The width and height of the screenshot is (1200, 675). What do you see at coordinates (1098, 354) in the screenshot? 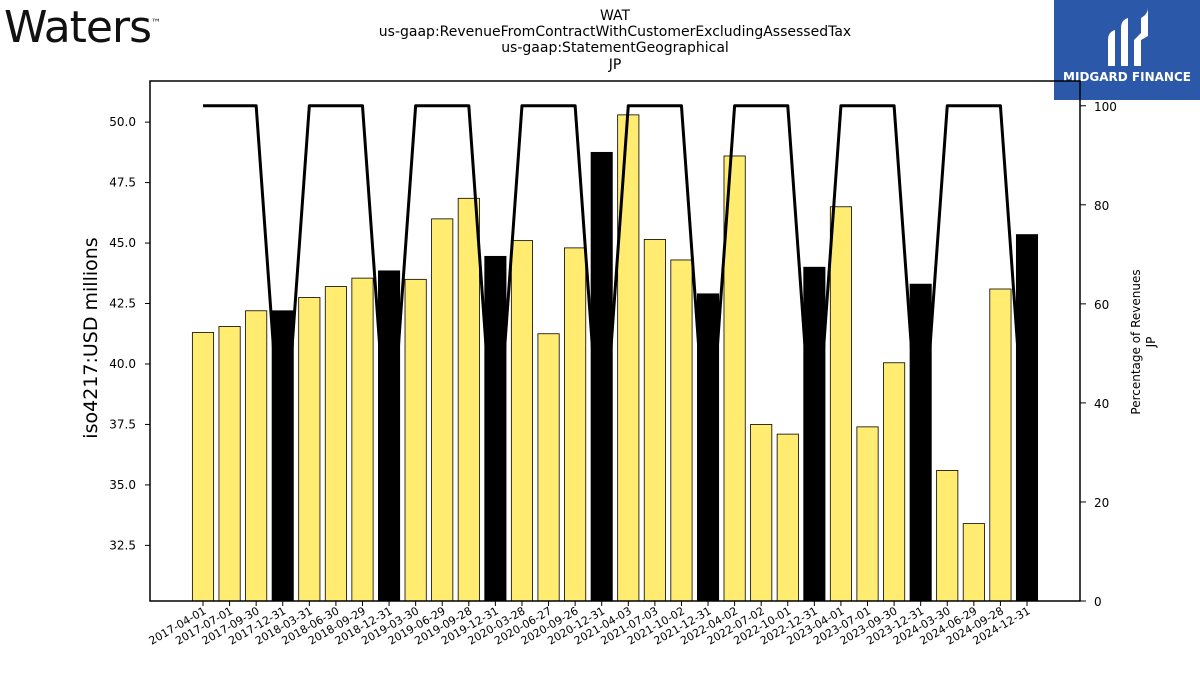
I see `y-axis-right: 0 20 40 60 80 100` at bounding box center [1098, 354].